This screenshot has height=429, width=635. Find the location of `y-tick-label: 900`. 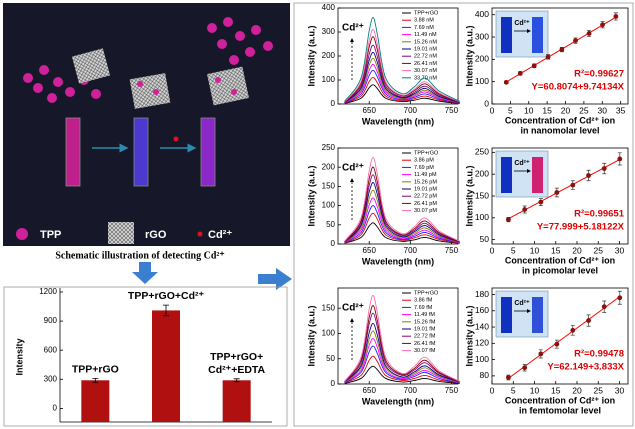

y-tick-label: 900 is located at coordinates (51, 320).